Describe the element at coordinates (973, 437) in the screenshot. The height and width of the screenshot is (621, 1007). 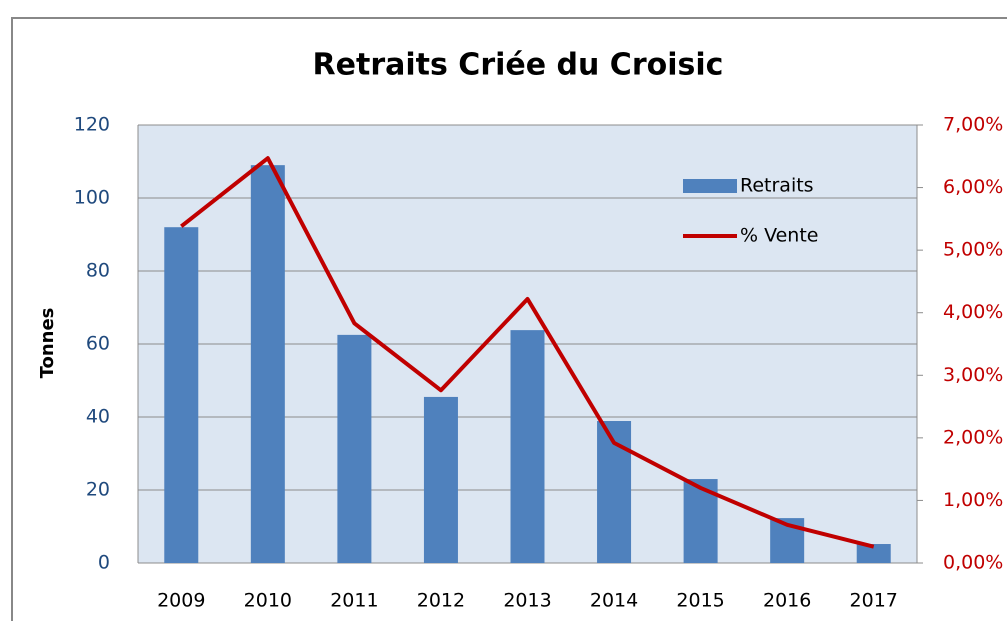
I see `y2-tick-label: 2,00%` at that location.